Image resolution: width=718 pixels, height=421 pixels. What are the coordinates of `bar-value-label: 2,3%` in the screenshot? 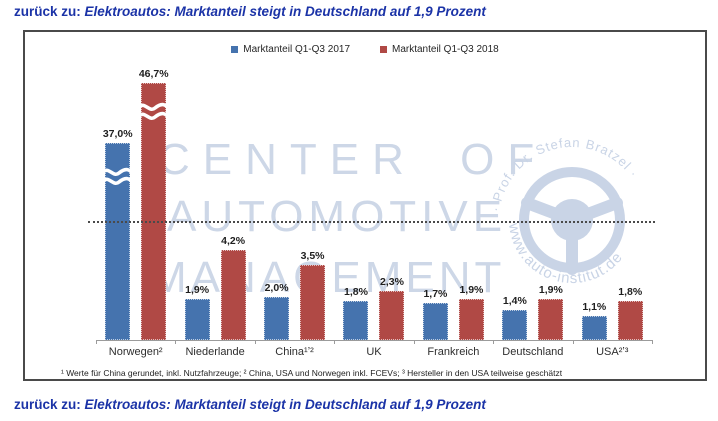 It's located at (392, 282).